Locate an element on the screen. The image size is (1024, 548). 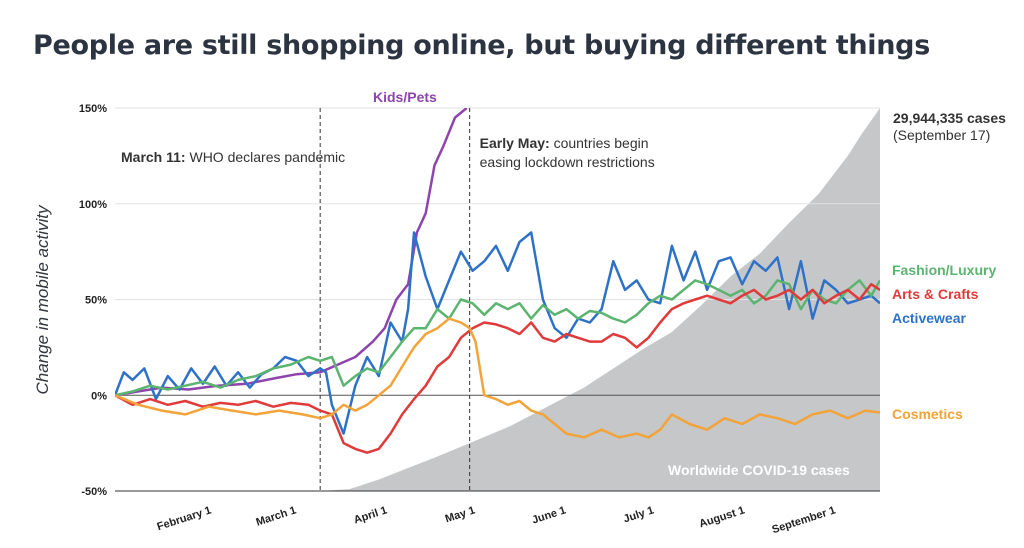
event-annotation: March 11: WHO declares pandemic is located at coordinates (233, 157).